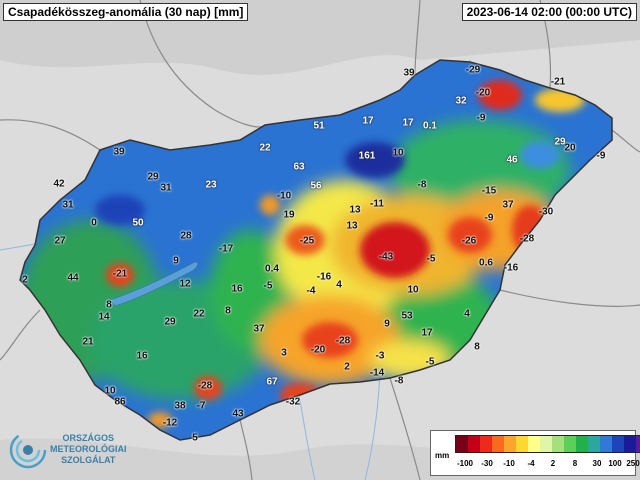 The width and height of the screenshot is (640, 480). What do you see at coordinates (120, 402) in the screenshot?
I see `station-value: 86` at bounding box center [120, 402].